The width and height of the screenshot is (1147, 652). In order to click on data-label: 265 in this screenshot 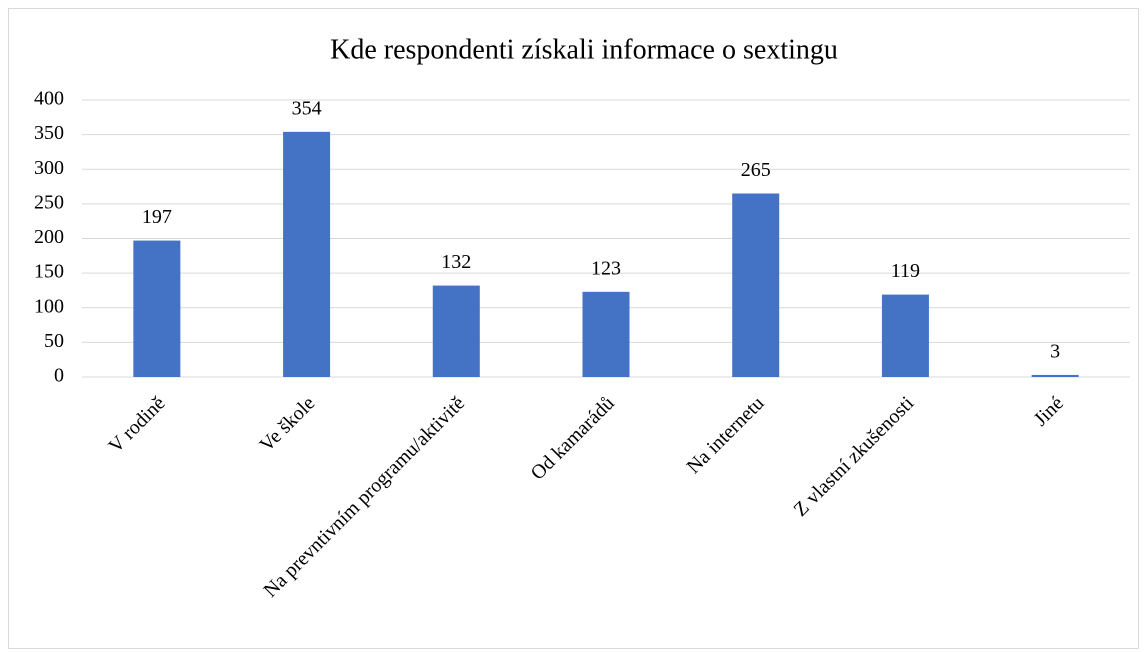, I will do `click(756, 170)`.